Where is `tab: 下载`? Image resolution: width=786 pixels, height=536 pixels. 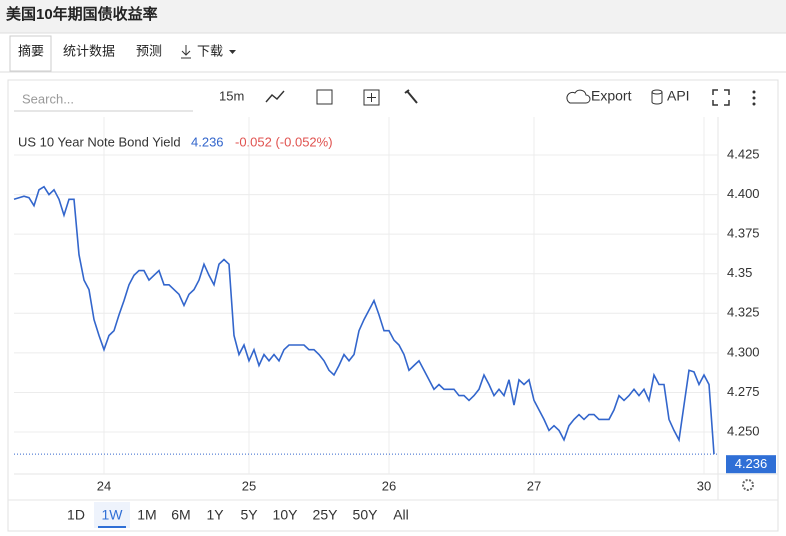
tab: 下载 is located at coordinates (210, 50).